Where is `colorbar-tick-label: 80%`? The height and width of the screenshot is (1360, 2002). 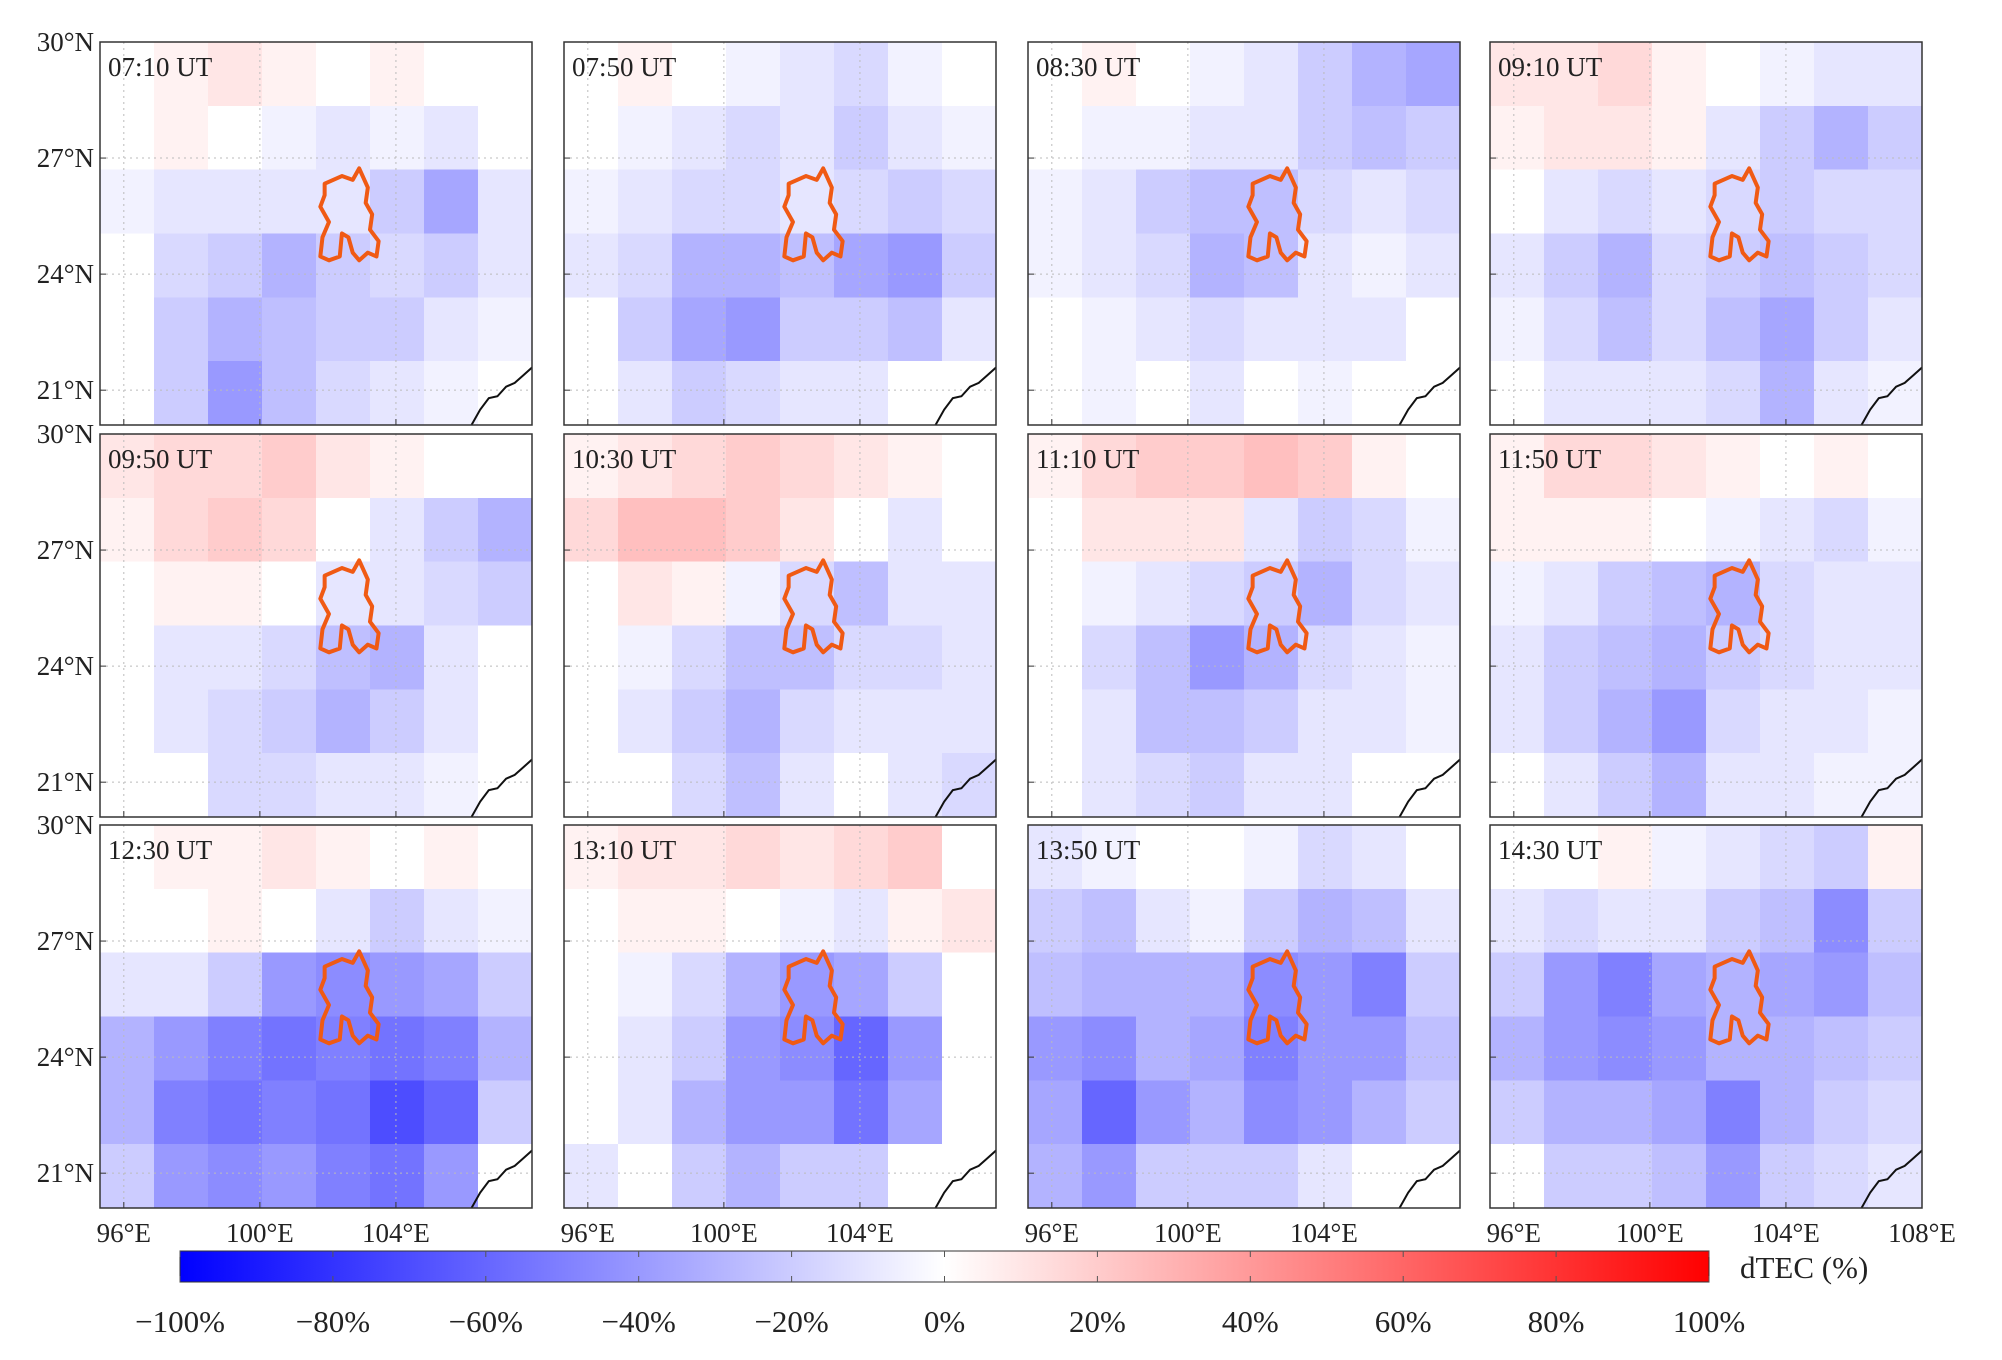 colorbar-tick-label: 80% is located at coordinates (1556, 1321).